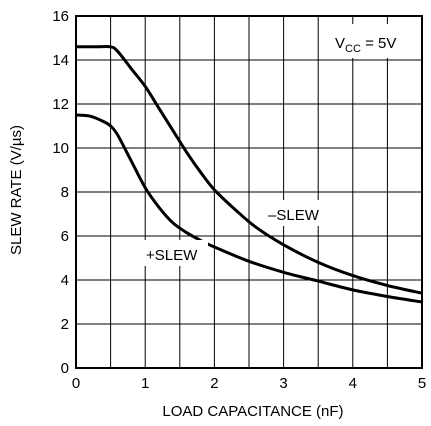 This screenshot has height=426, width=431. Describe the element at coordinates (294, 215) in the screenshot. I see `series-label-minus-slew-text: –SLEW` at that location.